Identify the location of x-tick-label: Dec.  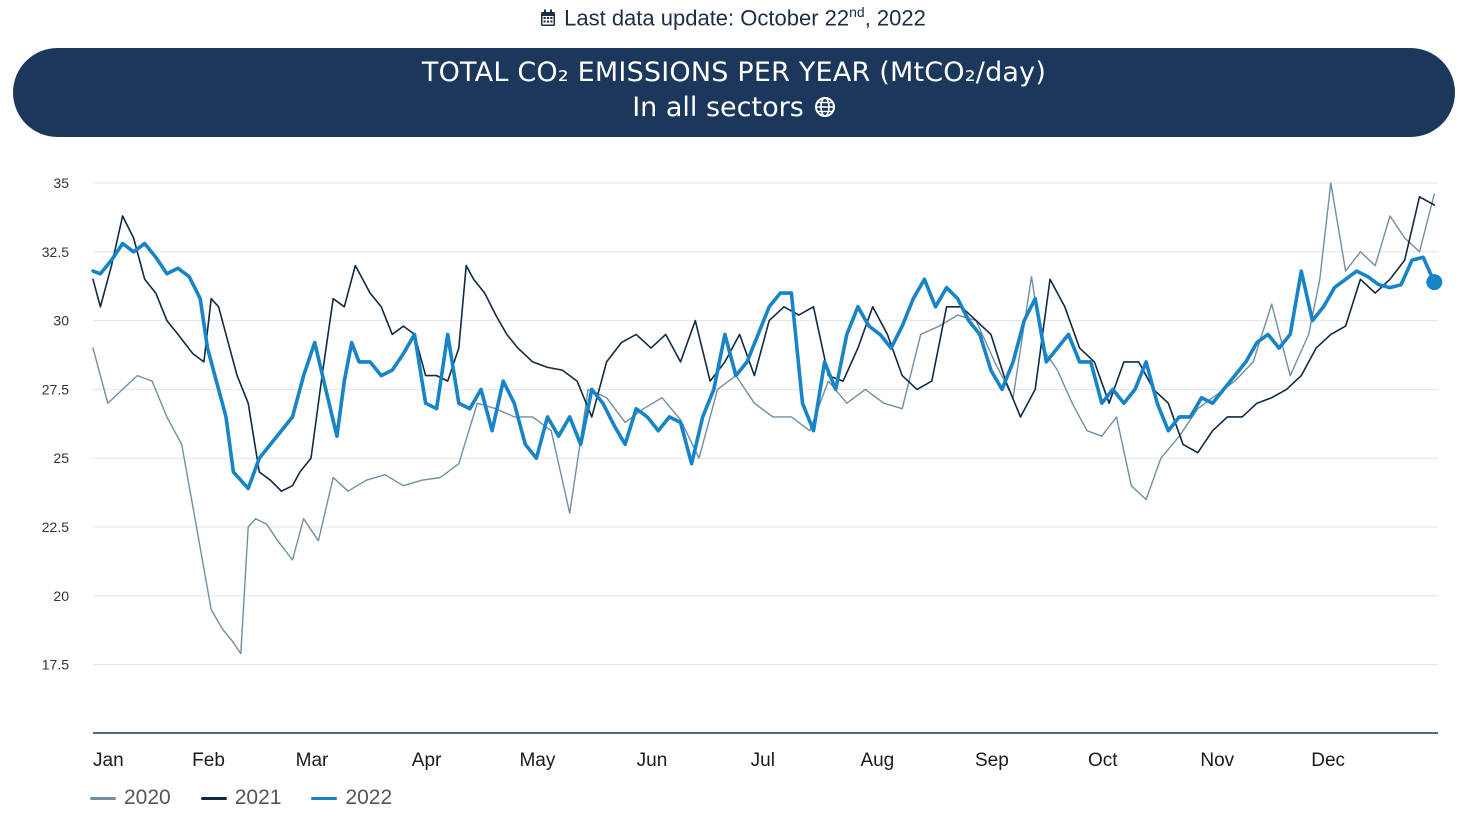
(1328, 760).